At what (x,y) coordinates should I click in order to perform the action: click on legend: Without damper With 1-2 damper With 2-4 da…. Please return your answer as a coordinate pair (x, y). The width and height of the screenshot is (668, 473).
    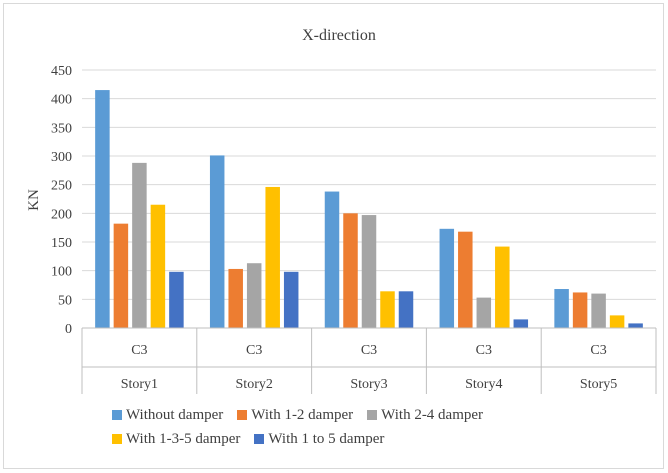
    Looking at the image, I should click on (362, 428).